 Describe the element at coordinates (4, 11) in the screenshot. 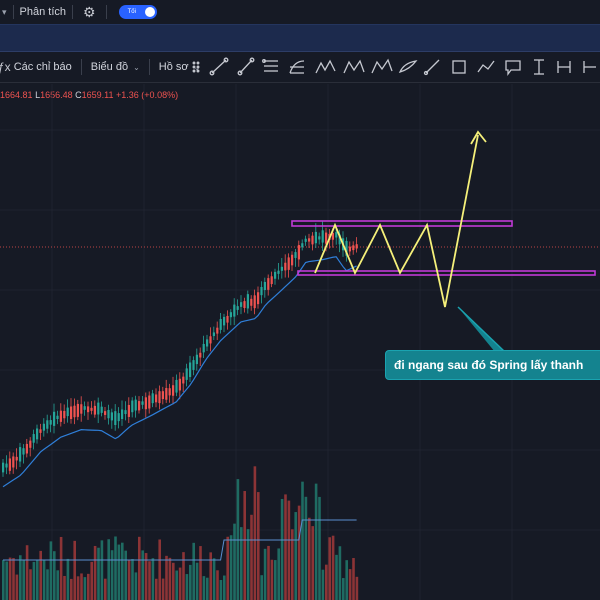

I see `caret-down-icon: ▾` at that location.